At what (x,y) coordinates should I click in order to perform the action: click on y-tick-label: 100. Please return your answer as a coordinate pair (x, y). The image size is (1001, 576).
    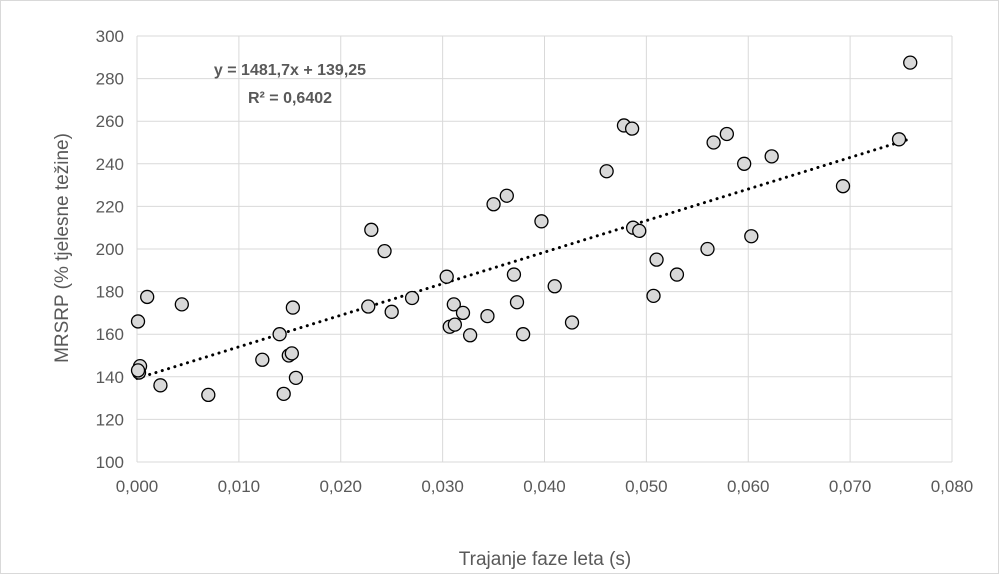
    Looking at the image, I should click on (110, 462).